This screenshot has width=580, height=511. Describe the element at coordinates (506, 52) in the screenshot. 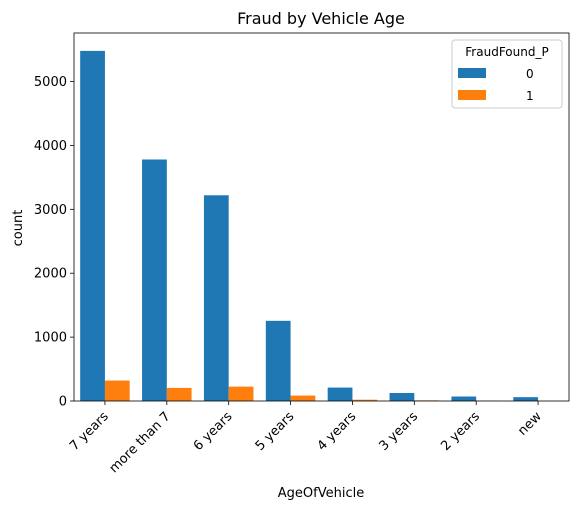

I see `legend-title: FraudFound_P` at that location.